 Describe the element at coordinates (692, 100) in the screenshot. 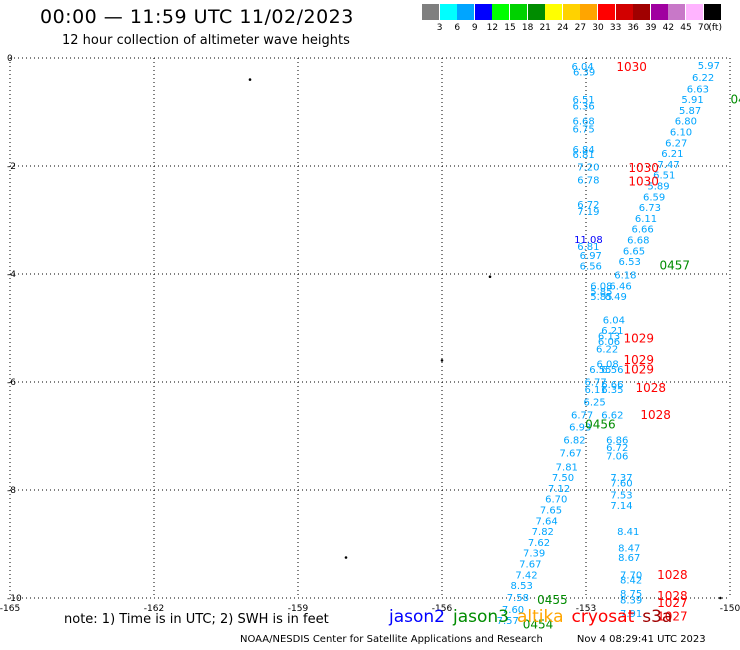

I see `swh-point-label: 5.91` at that location.